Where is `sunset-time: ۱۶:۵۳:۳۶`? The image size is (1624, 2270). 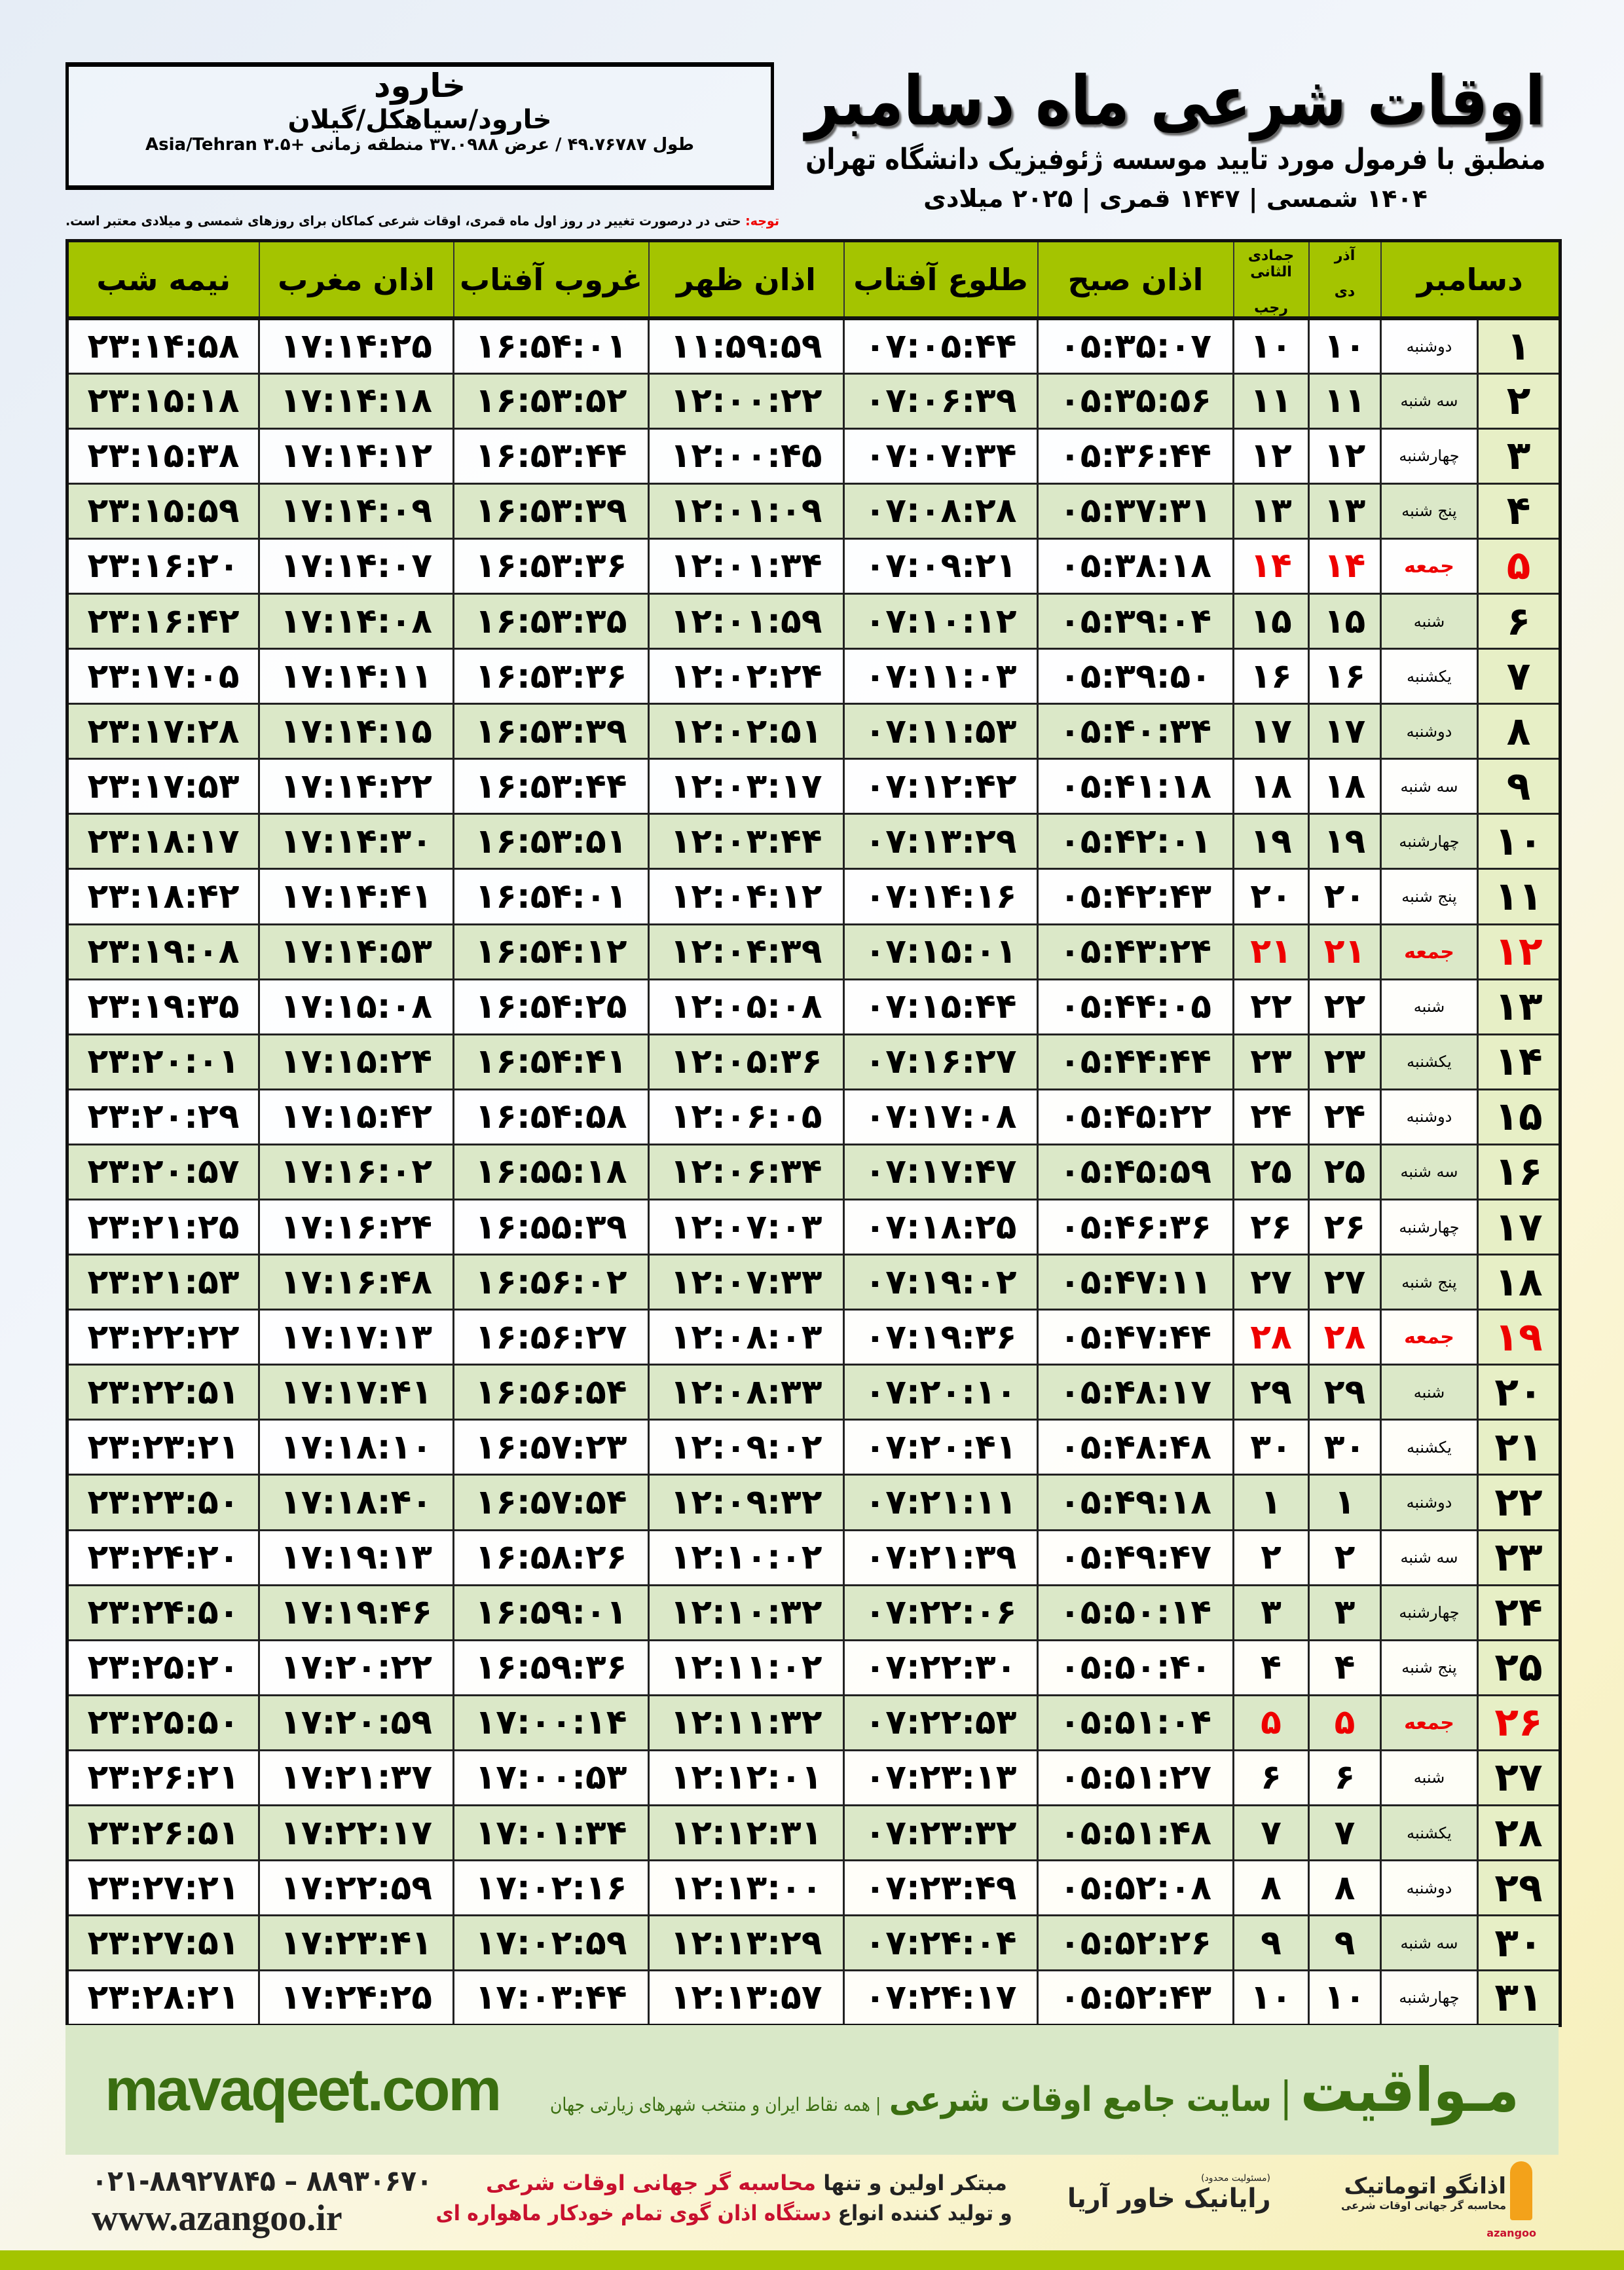
sunset-time: ۱۶:۵۳:۳۶ is located at coordinates (551, 566).